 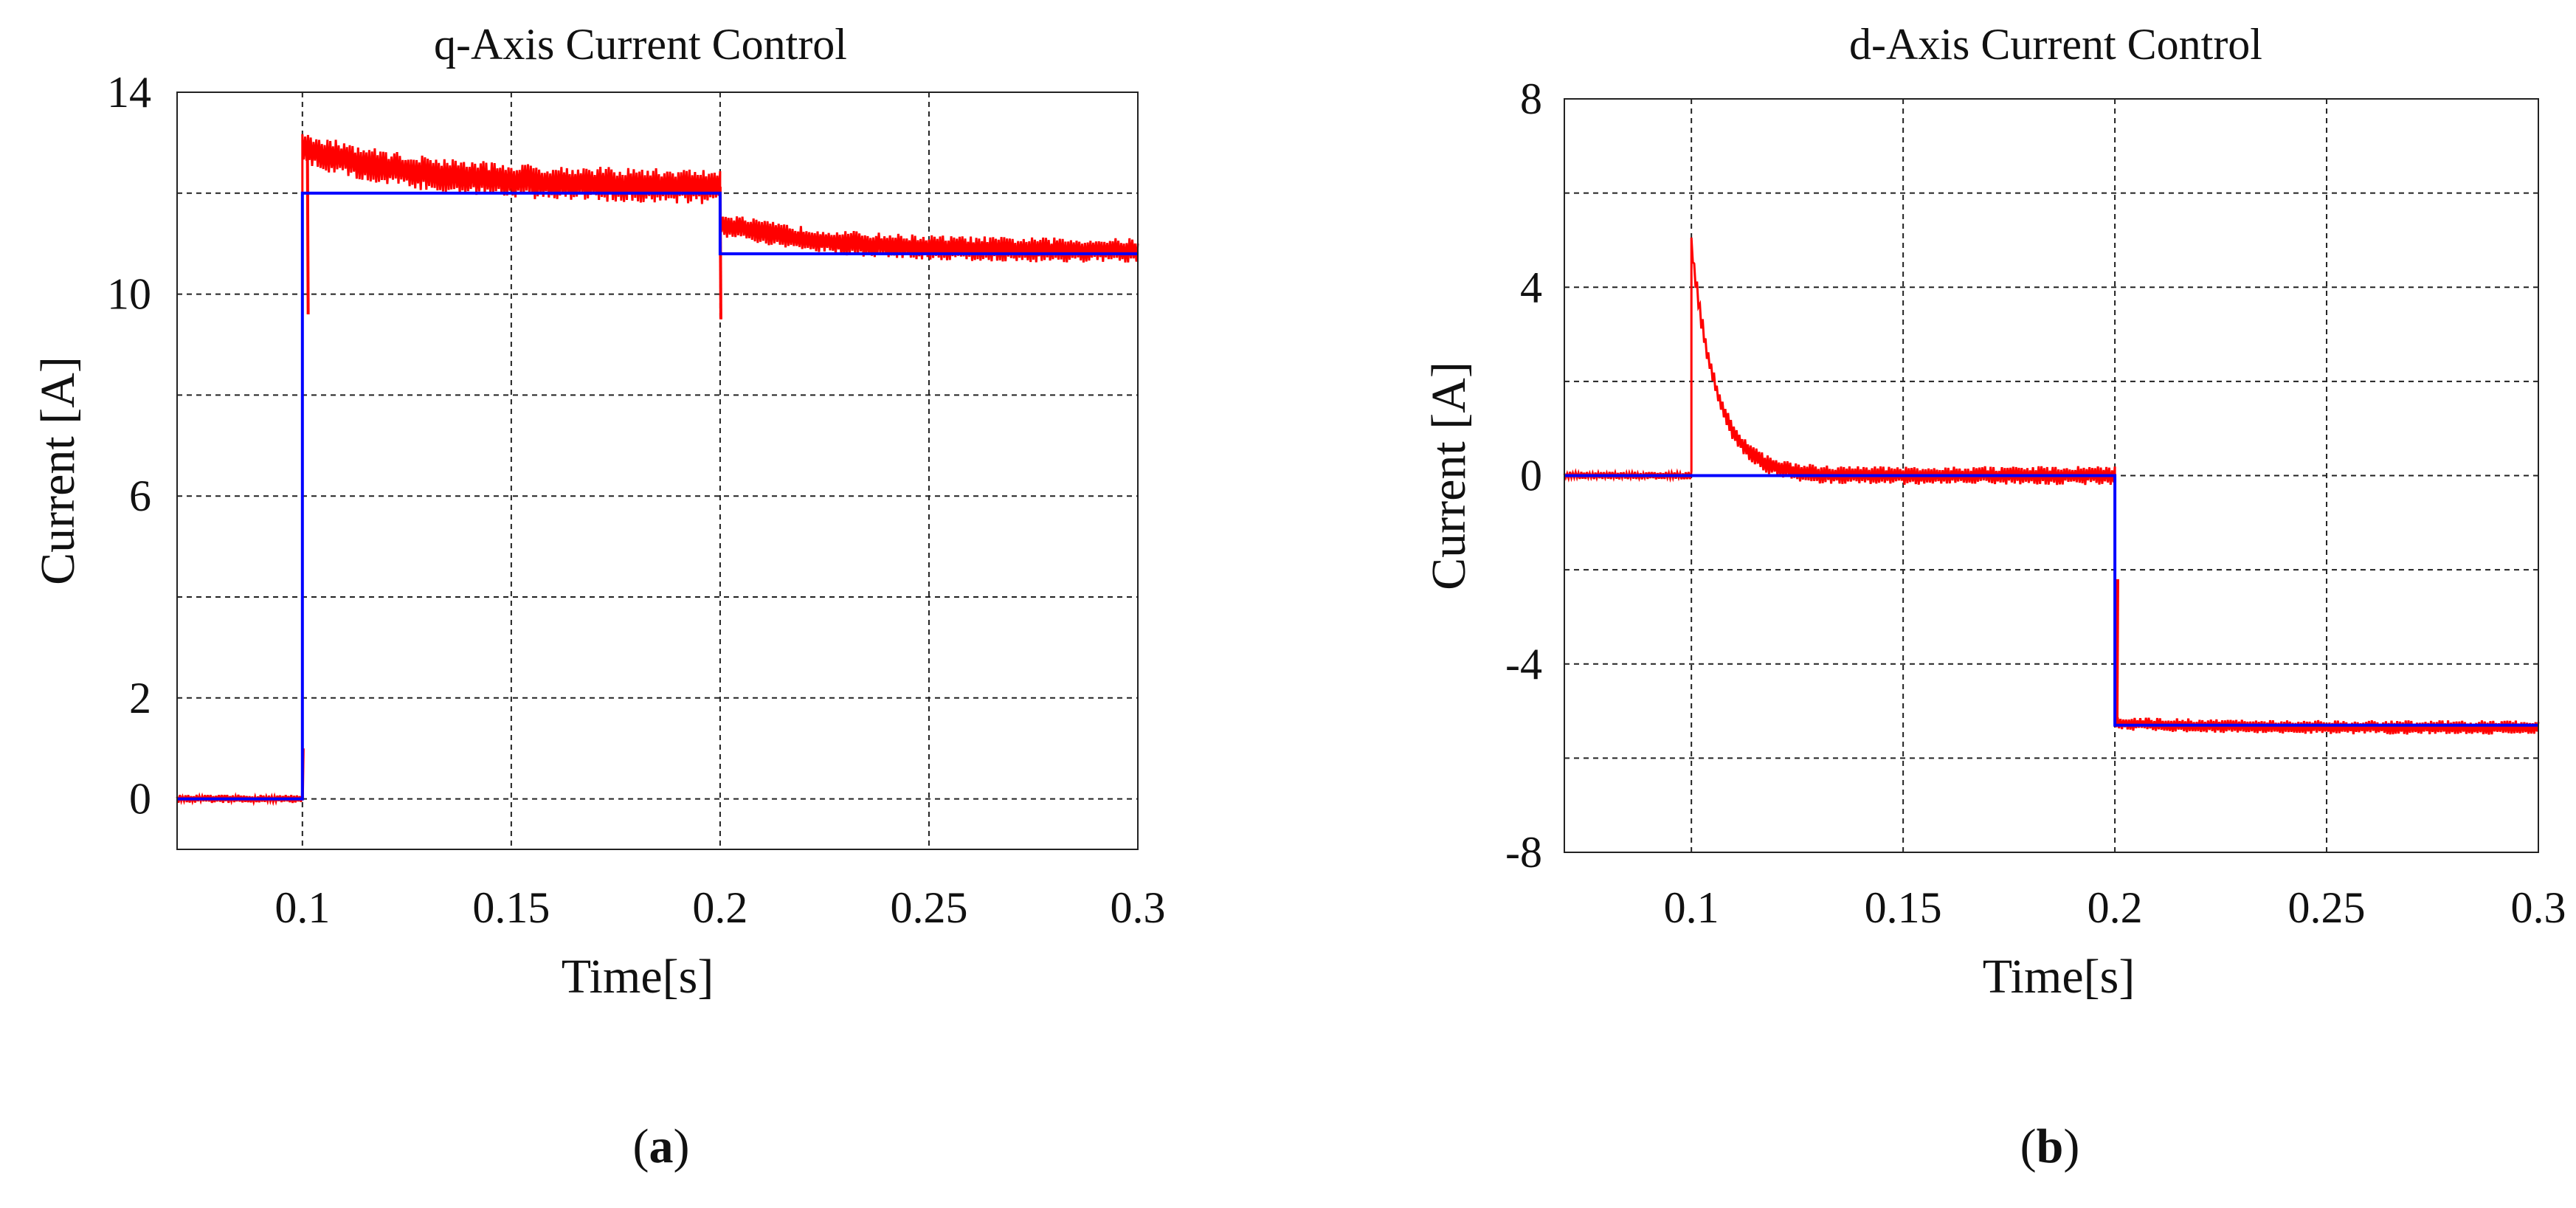 I want to click on chart-b-series-reference, so click(x=2051, y=600).